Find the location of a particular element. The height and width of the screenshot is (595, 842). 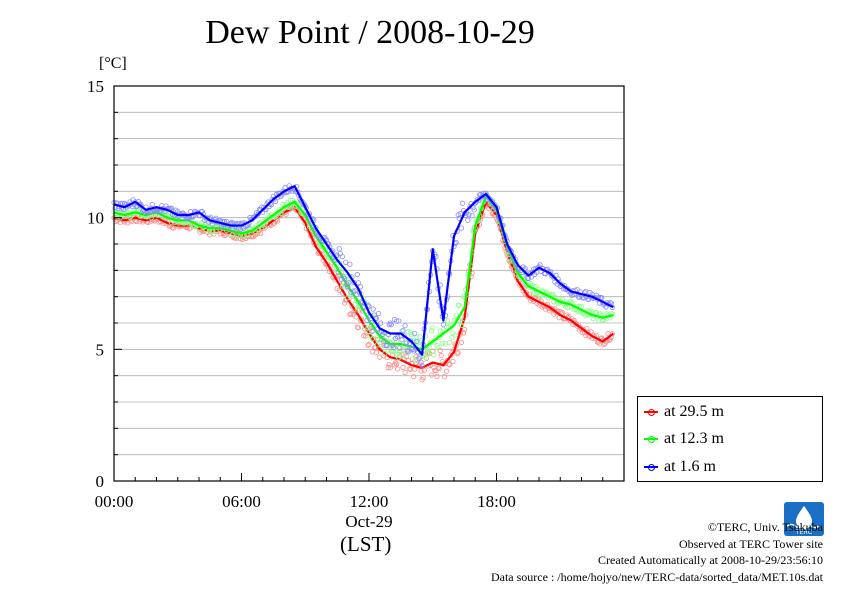

legend-item-1-6m: at 1.6 m is located at coordinates (680, 467).